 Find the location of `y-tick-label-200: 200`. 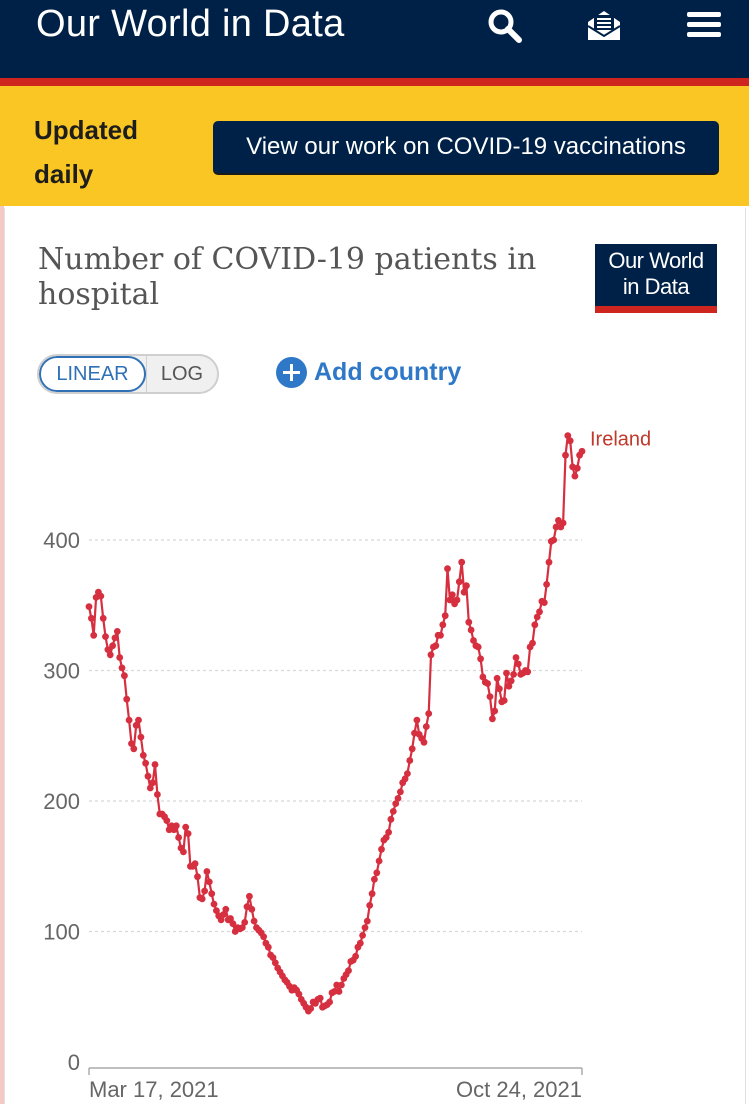

y-tick-label-200: 200 is located at coordinates (61, 801).